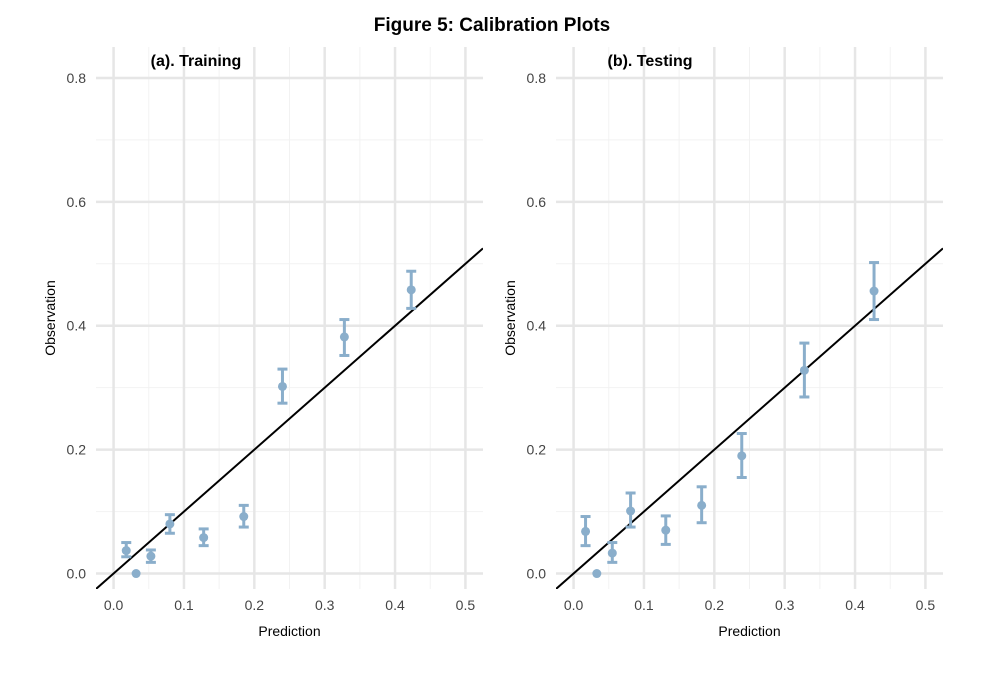 The height and width of the screenshot is (684, 984). I want to click on panel-title: (a). Training, so click(196, 61).